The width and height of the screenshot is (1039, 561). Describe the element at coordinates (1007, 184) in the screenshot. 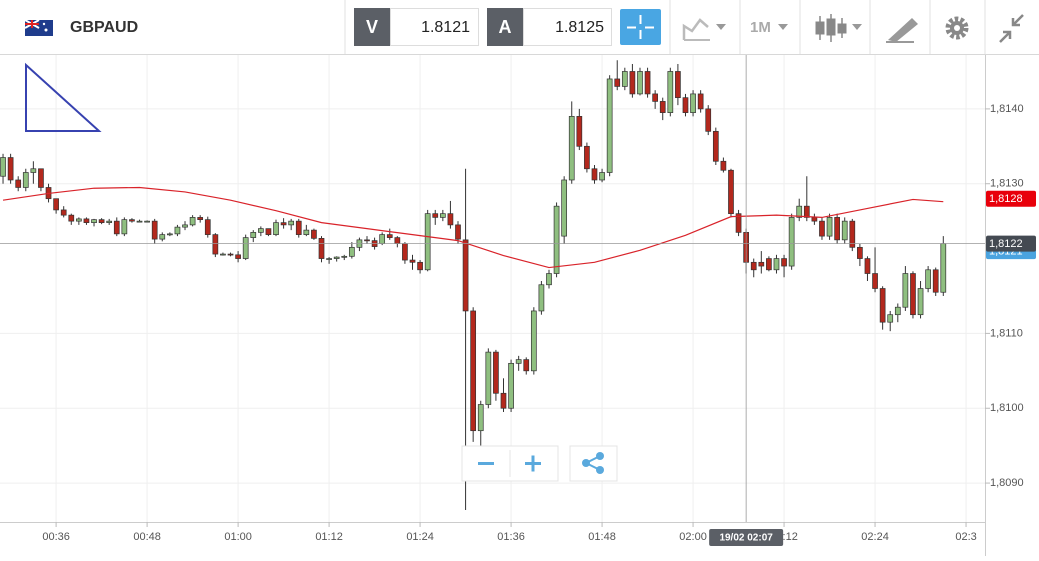

I see `y-tick-label: 1,8130` at that location.